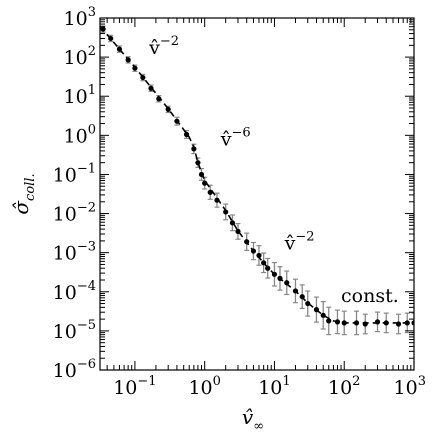 This screenshot has height=436, width=436. Describe the element at coordinates (86, 168) in the screenshot. I see `y-tick-label-exponent: −1` at that location.